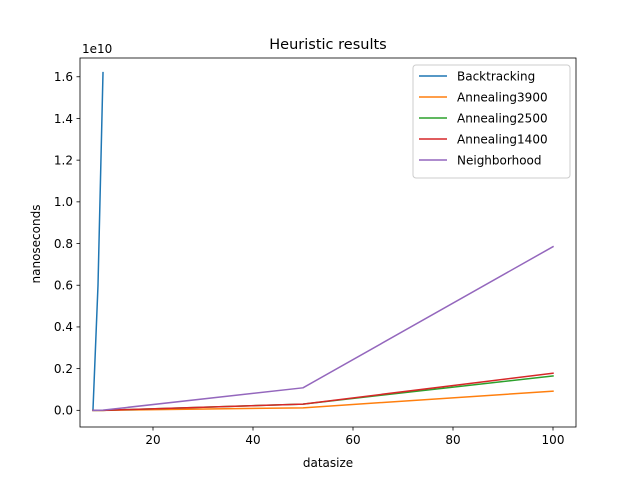 The height and width of the screenshot is (480, 640). I want to click on legend-label-annealing1400: Annealing1400, so click(502, 139).